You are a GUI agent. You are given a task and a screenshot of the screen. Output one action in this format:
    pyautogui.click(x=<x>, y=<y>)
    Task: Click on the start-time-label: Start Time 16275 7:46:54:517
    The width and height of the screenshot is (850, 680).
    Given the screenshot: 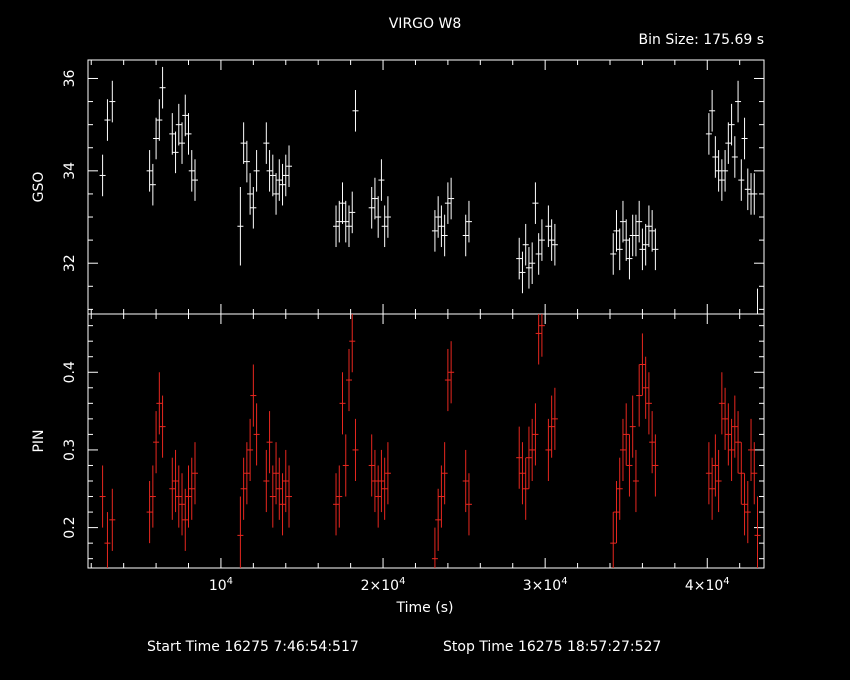 What is the action you would take?
    pyautogui.click(x=253, y=647)
    